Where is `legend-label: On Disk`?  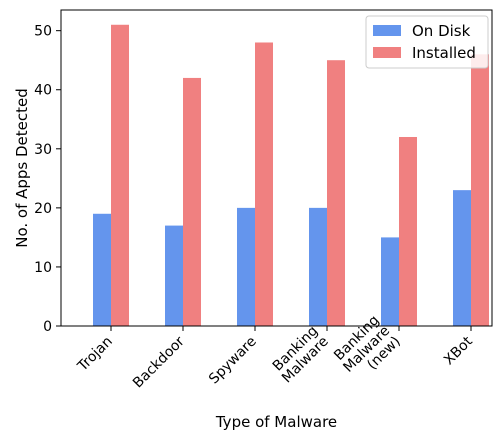 legend-label: On Disk is located at coordinates (441, 31).